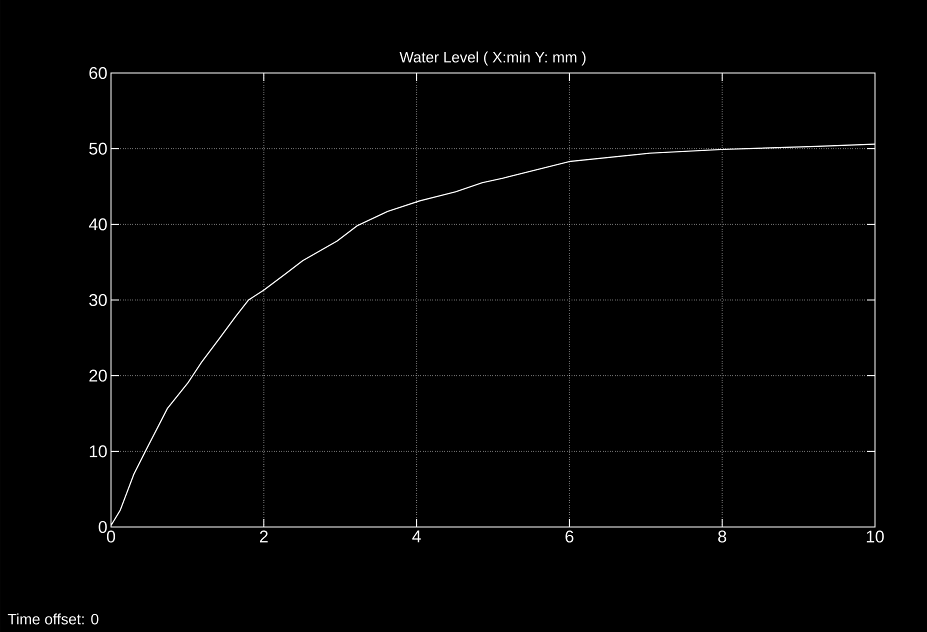 Image resolution: width=927 pixels, height=632 pixels. I want to click on x-tick-label: 0, so click(111, 536).